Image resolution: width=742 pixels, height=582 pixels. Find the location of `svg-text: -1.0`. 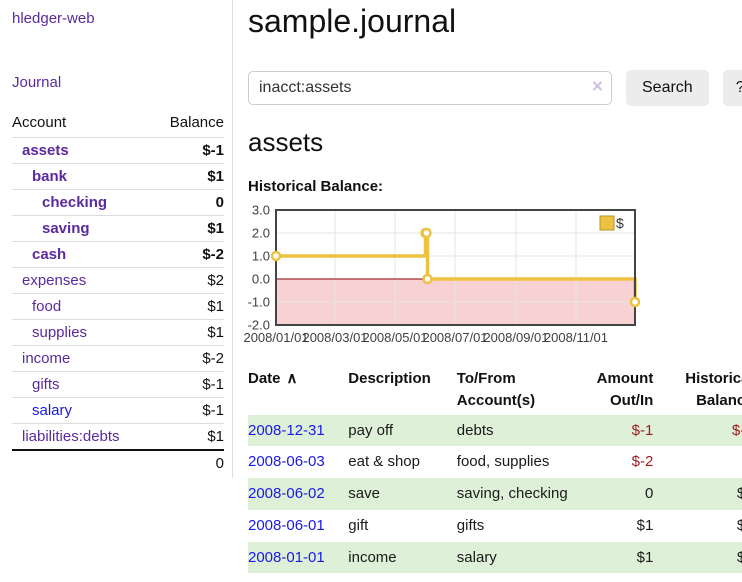

svg-text: -1.0 is located at coordinates (259, 302).